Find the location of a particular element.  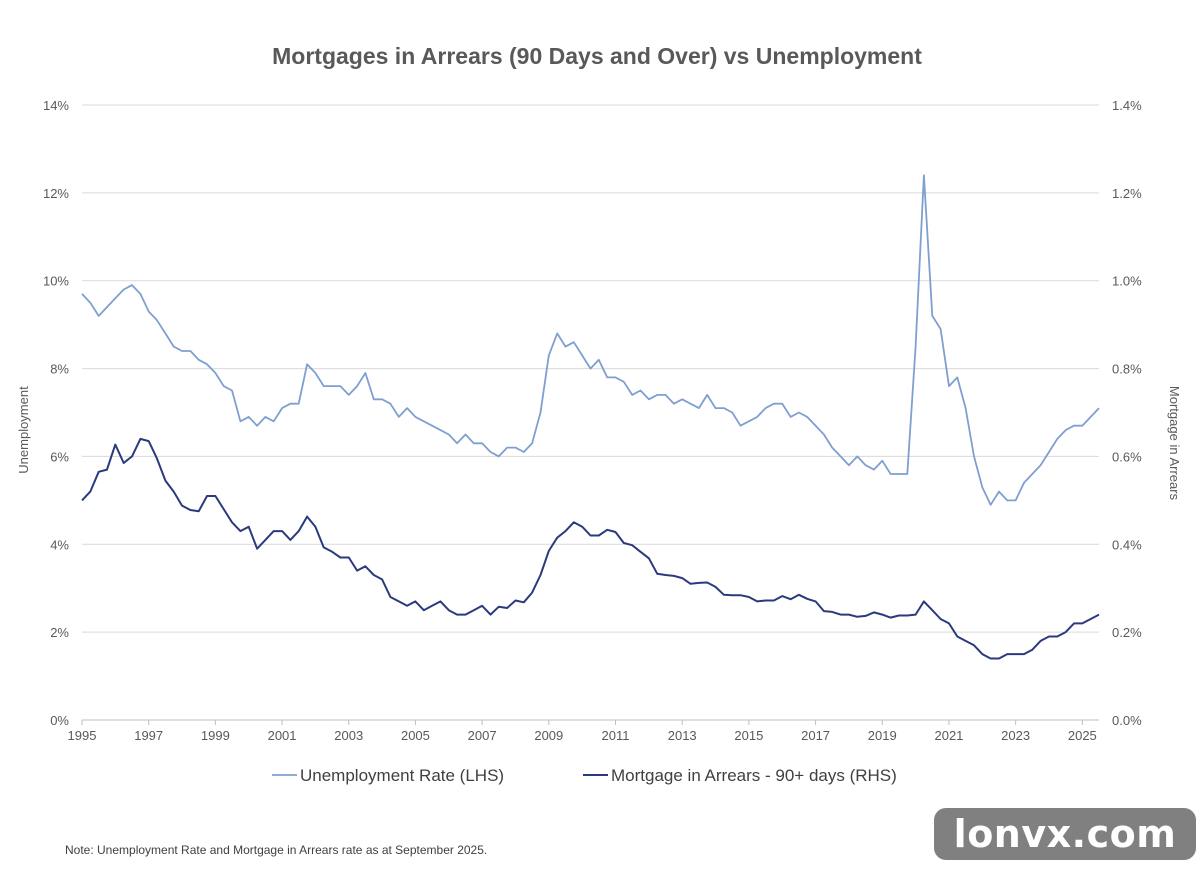

x-tick-label: 2007 is located at coordinates (482, 735).